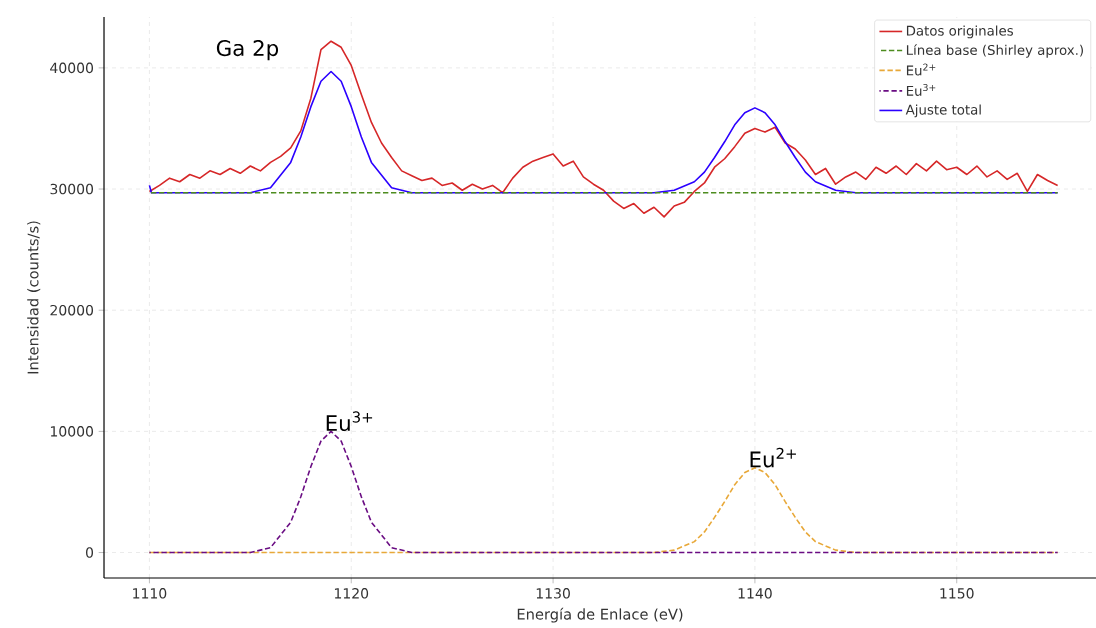 This screenshot has width=1096, height=628. Describe the element at coordinates (755, 593) in the screenshot. I see `x-tick-label: 1140` at that location.